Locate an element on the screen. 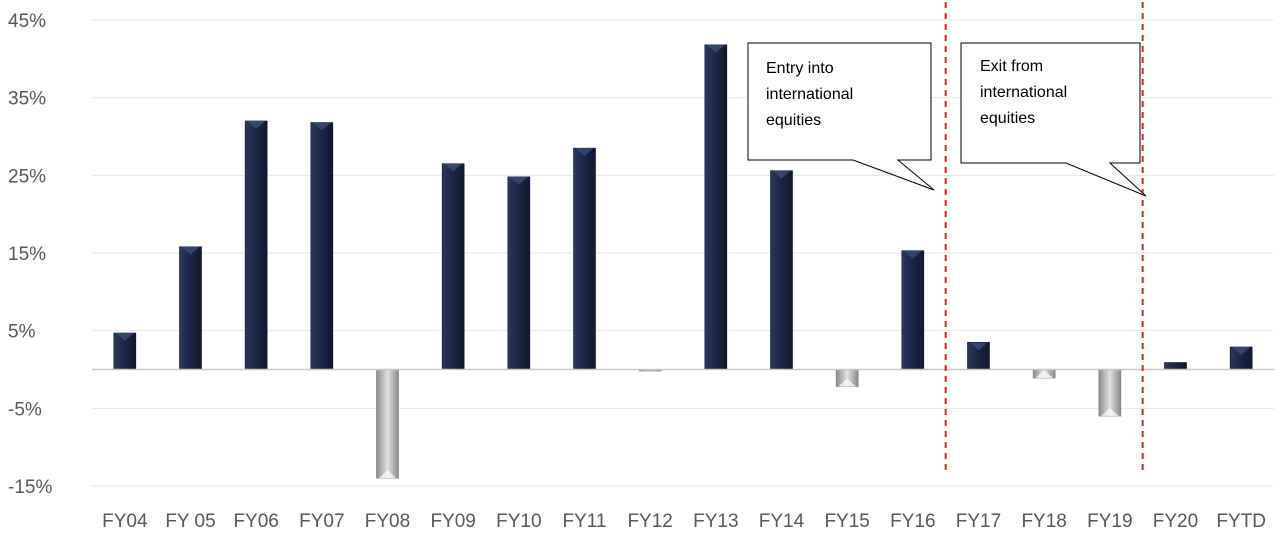 The image size is (1283, 534). y-tick-label: 25% is located at coordinates (27, 176).